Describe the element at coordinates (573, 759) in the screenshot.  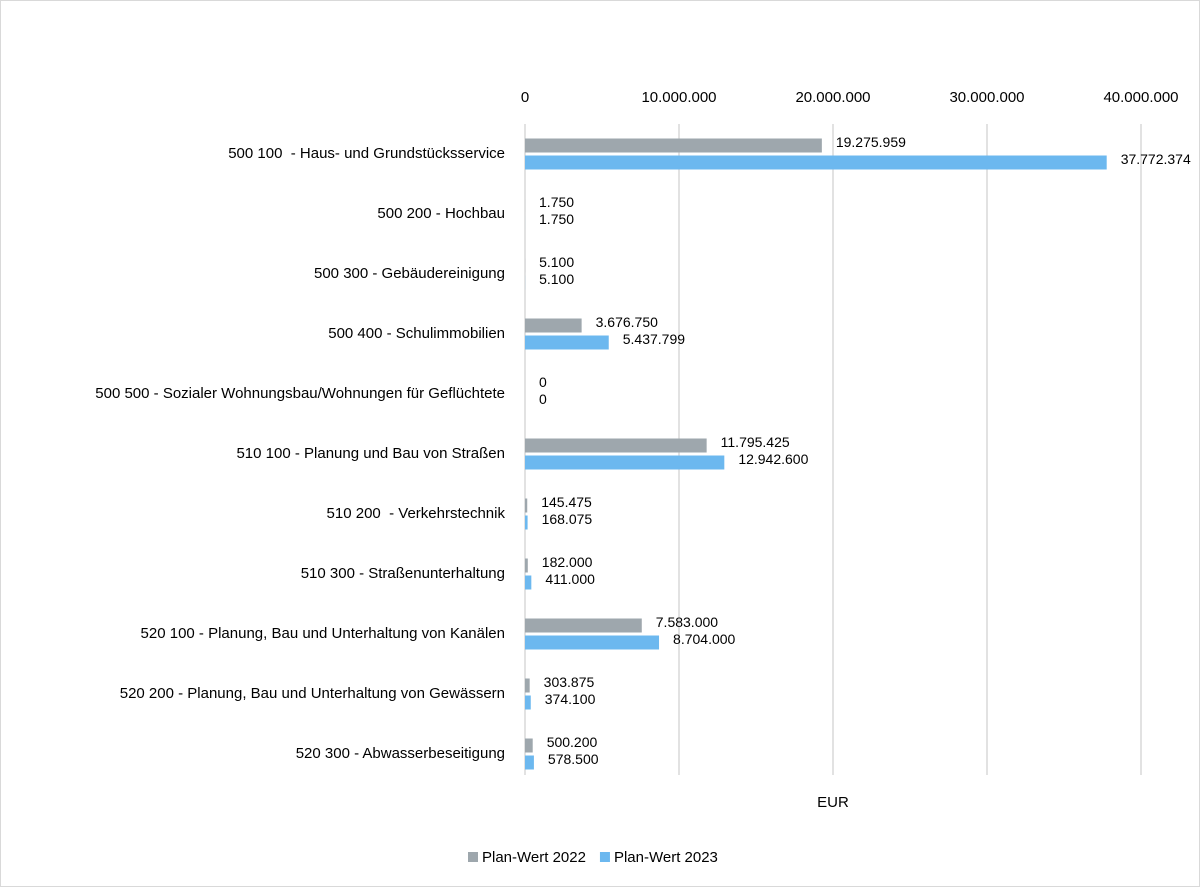
I see `value-label: 578.500` at that location.